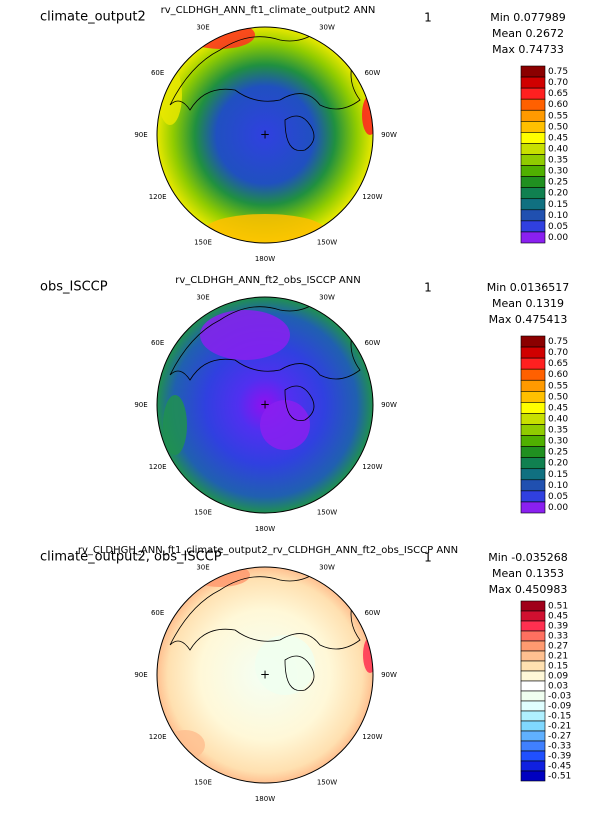  I want to click on colorbar-label: 0.55, so click(558, 116).